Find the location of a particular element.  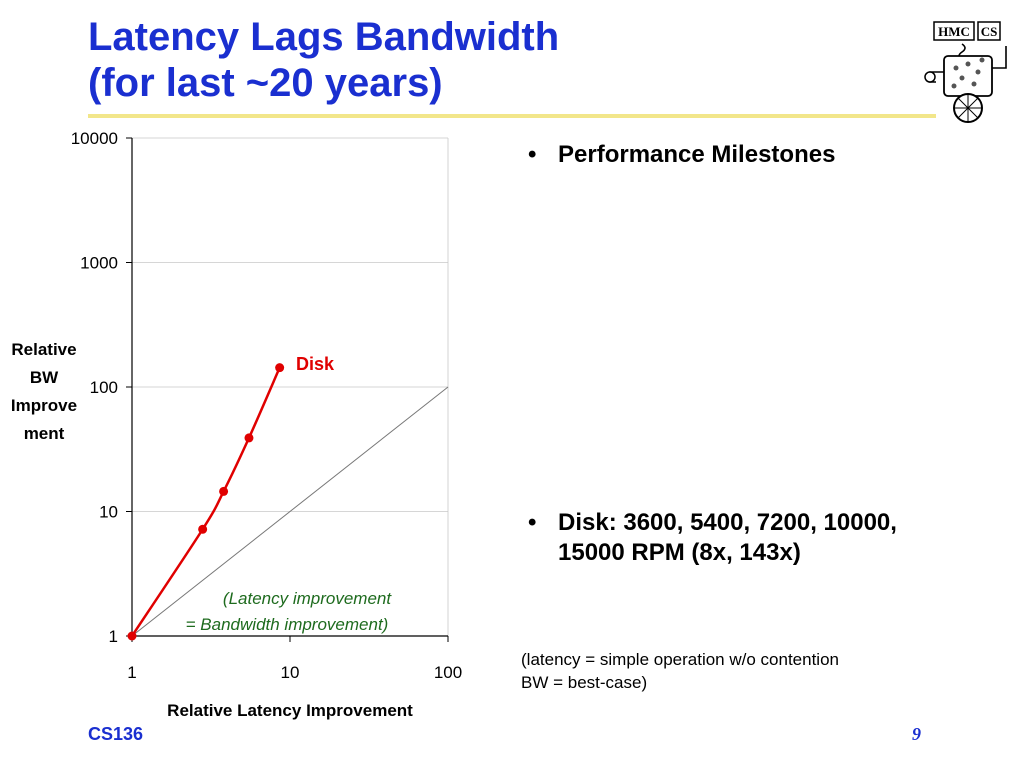

reference-line is located at coordinates (290, 511).